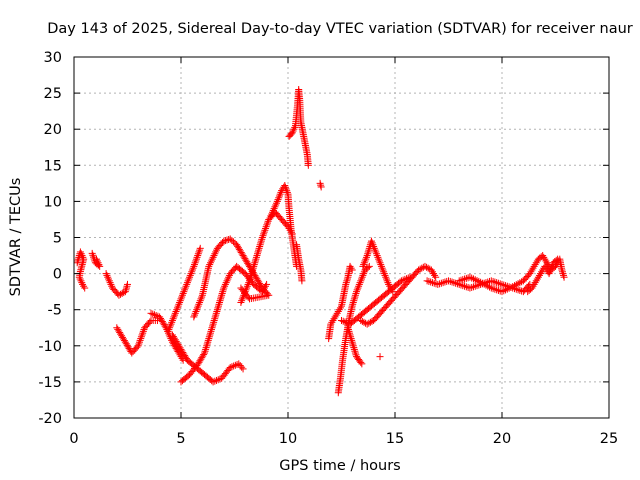 This screenshot has height=480, width=640. Describe the element at coordinates (50, 383) in the screenshot. I see `y-tick-label: -15` at that location.